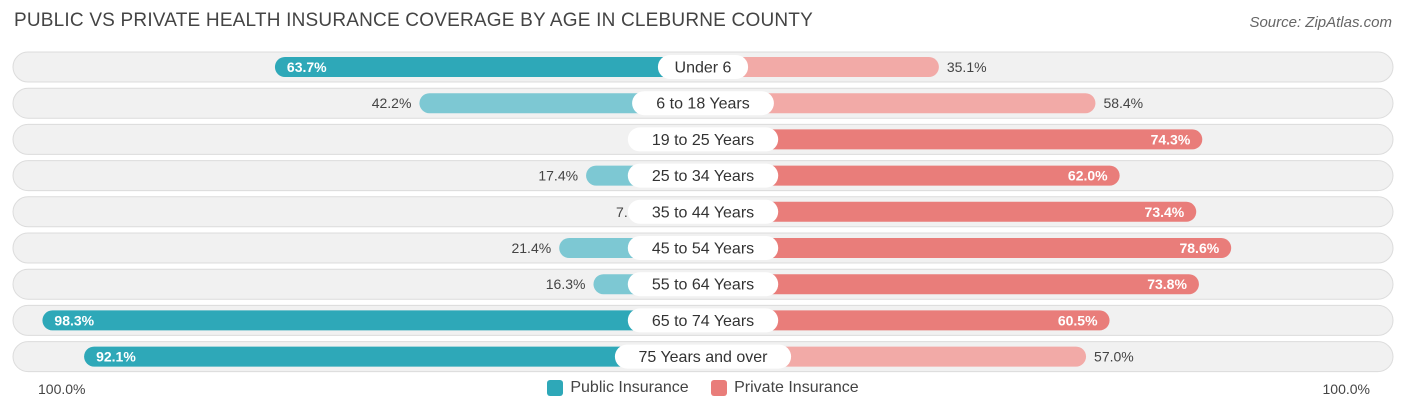  I want to click on private-value-label: 60.5%, so click(1078, 320).